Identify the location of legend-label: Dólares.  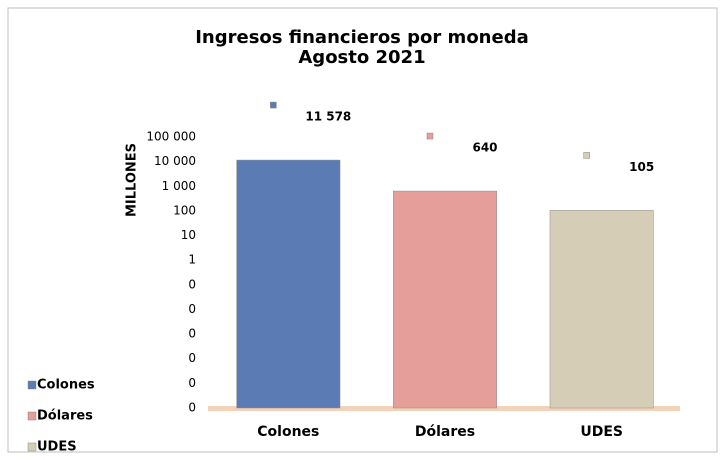
(65, 416).